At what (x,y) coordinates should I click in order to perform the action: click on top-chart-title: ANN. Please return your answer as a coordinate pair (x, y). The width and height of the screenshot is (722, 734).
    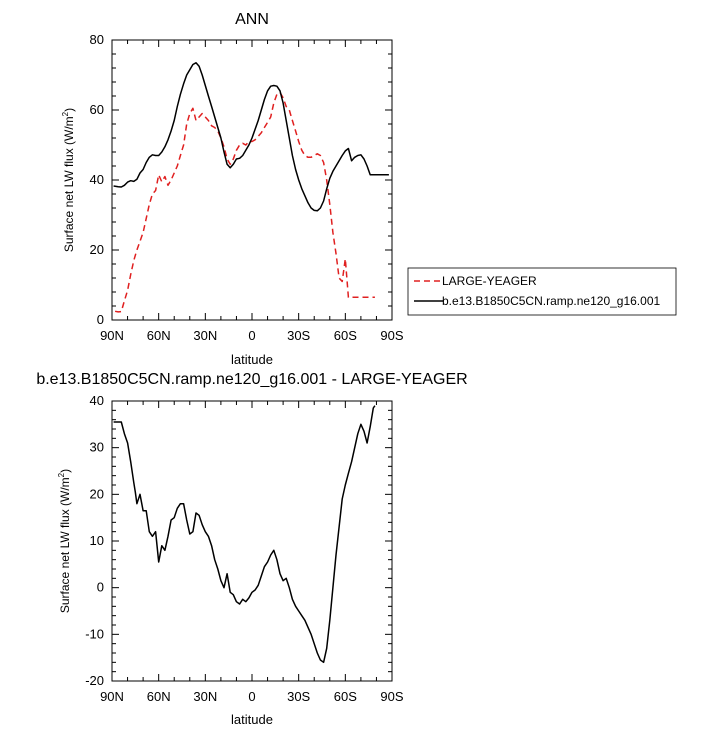
    Looking at the image, I should click on (252, 19).